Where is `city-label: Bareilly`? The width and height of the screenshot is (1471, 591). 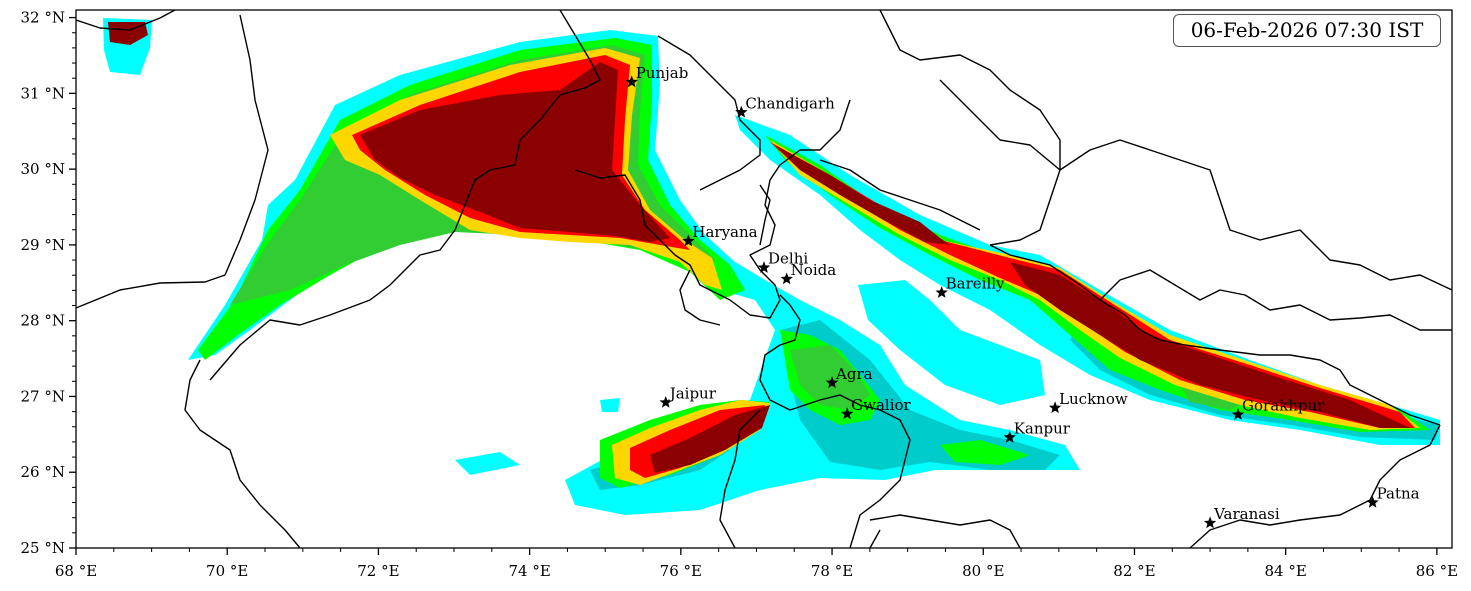
city-label: Bareilly is located at coordinates (975, 284).